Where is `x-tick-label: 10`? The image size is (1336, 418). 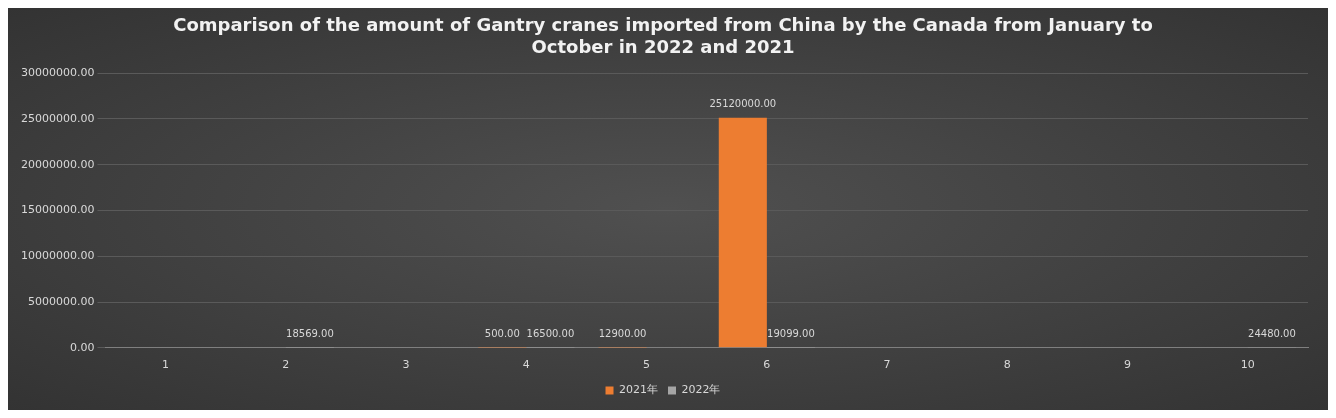
x-tick-label: 10 is located at coordinates (1247, 365).